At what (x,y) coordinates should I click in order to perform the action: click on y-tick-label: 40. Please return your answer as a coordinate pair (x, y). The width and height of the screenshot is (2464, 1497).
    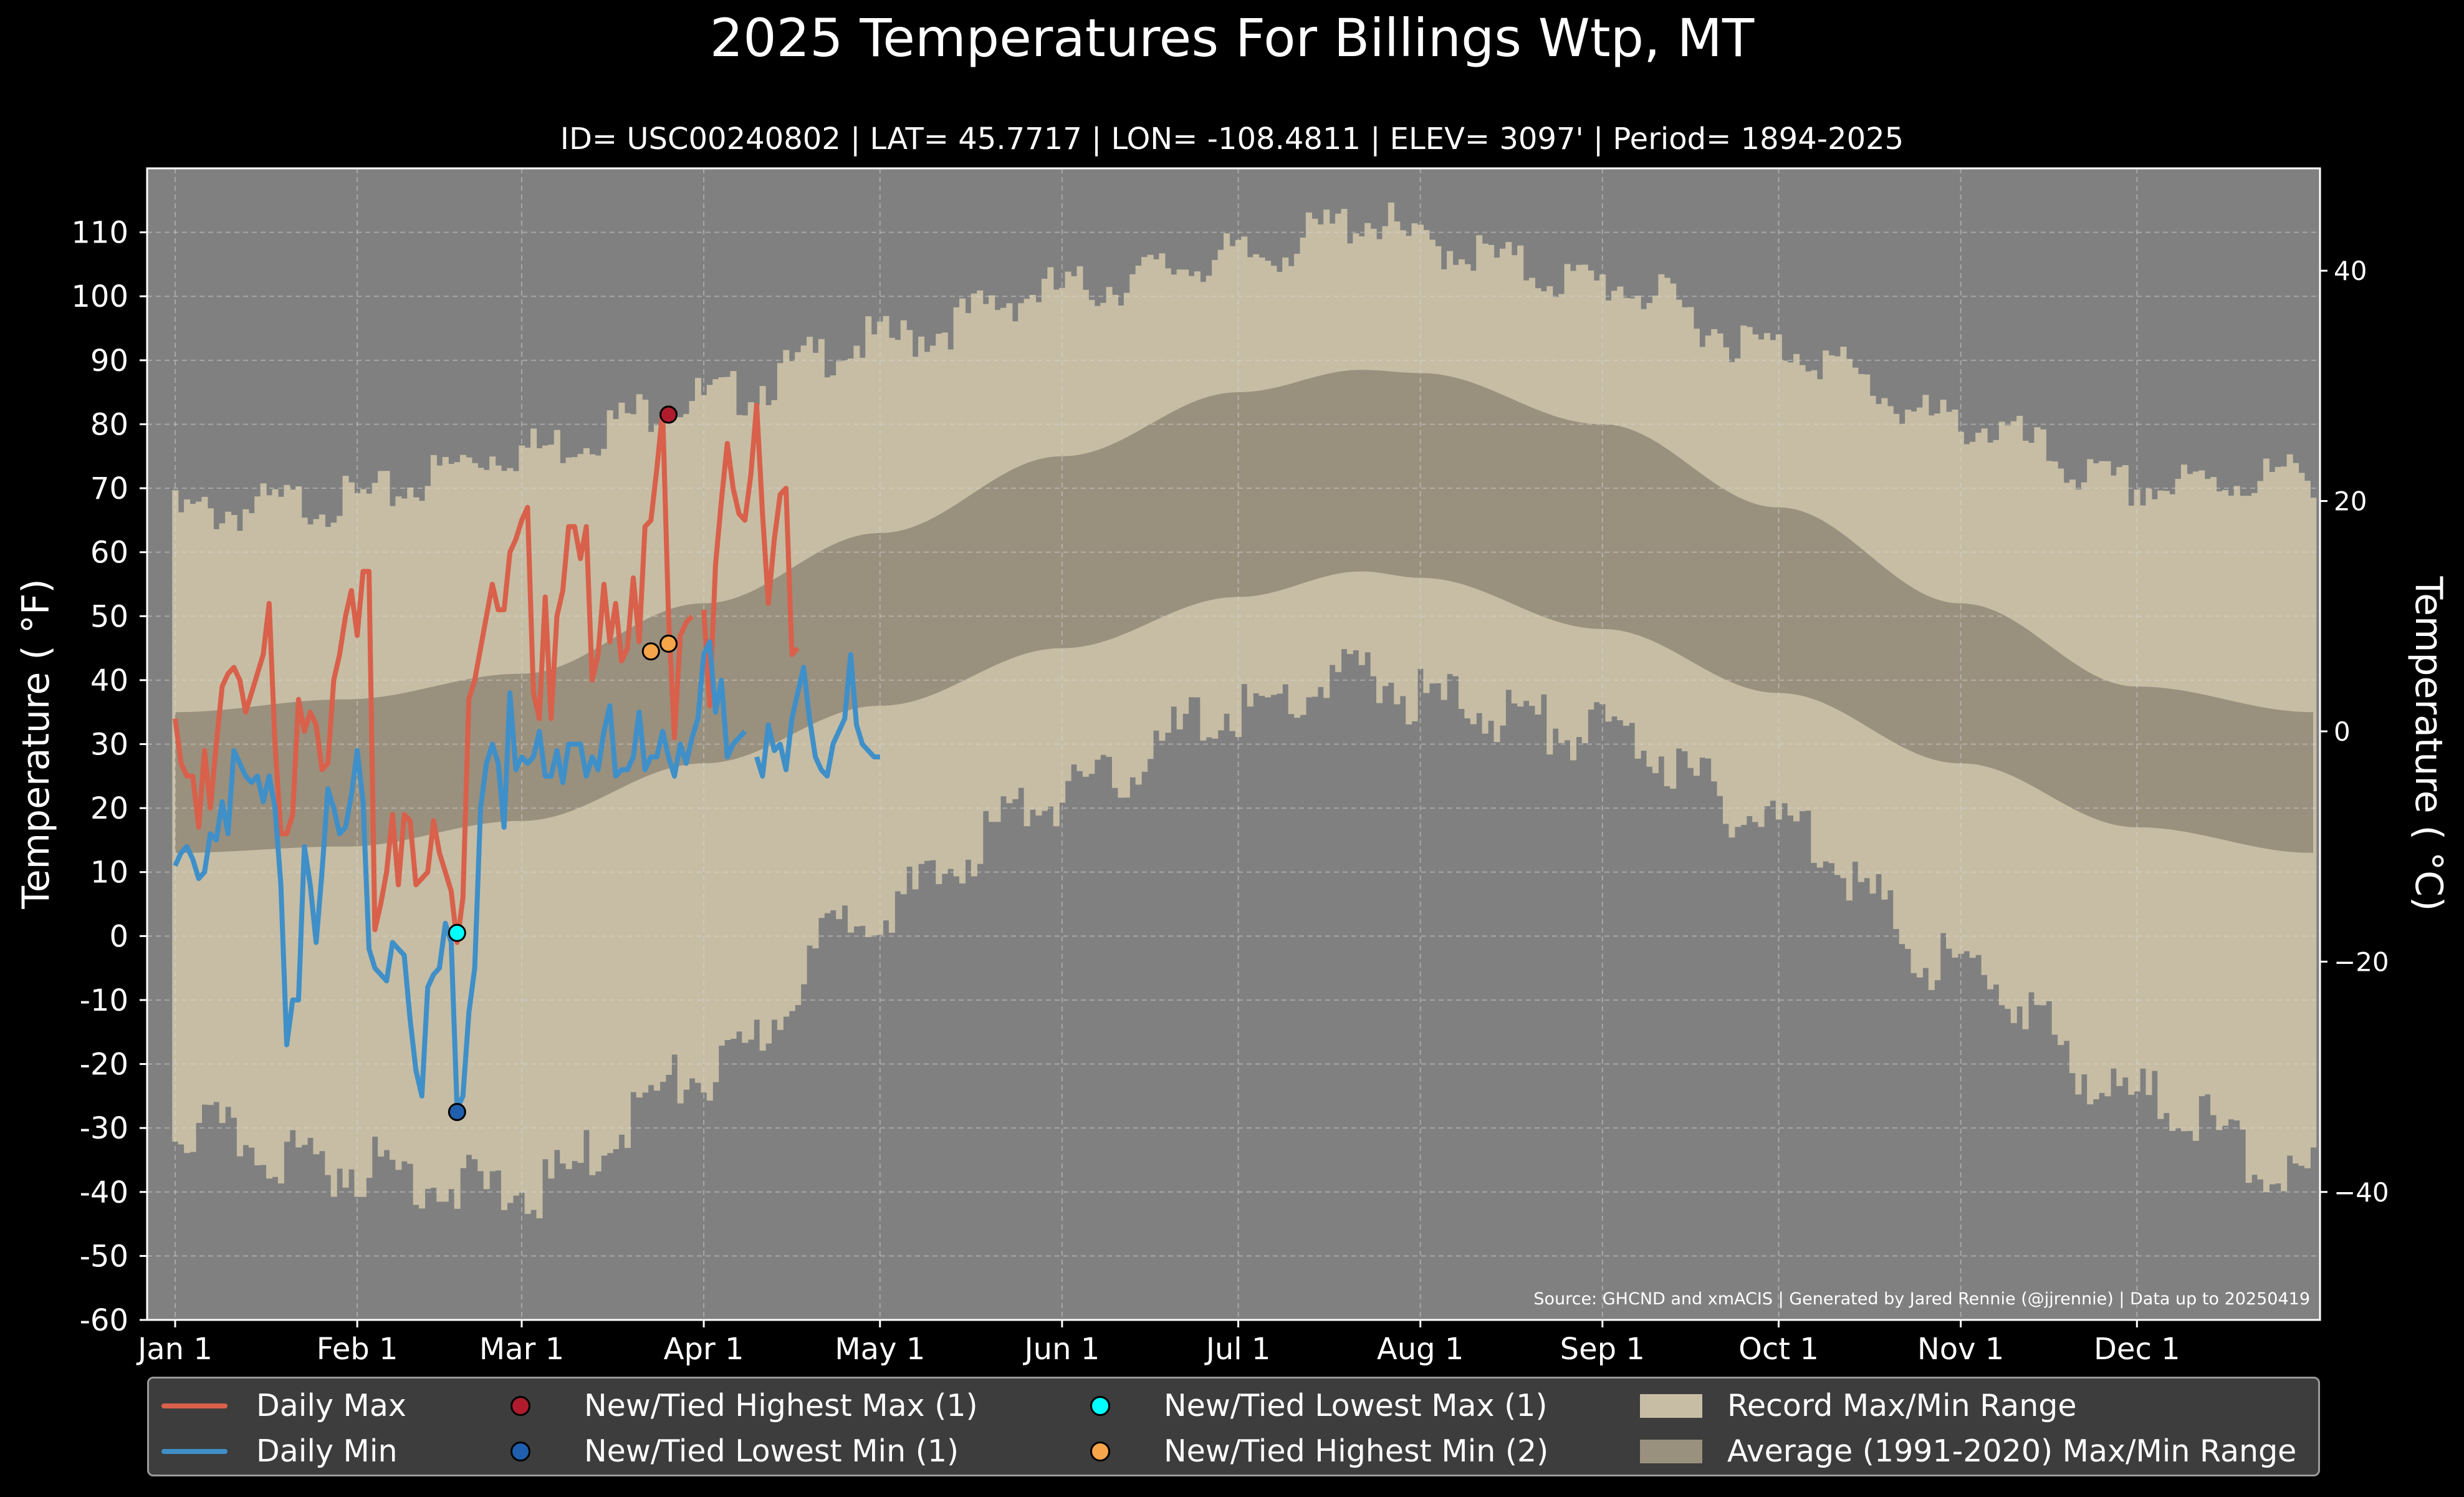
    Looking at the image, I should click on (109, 680).